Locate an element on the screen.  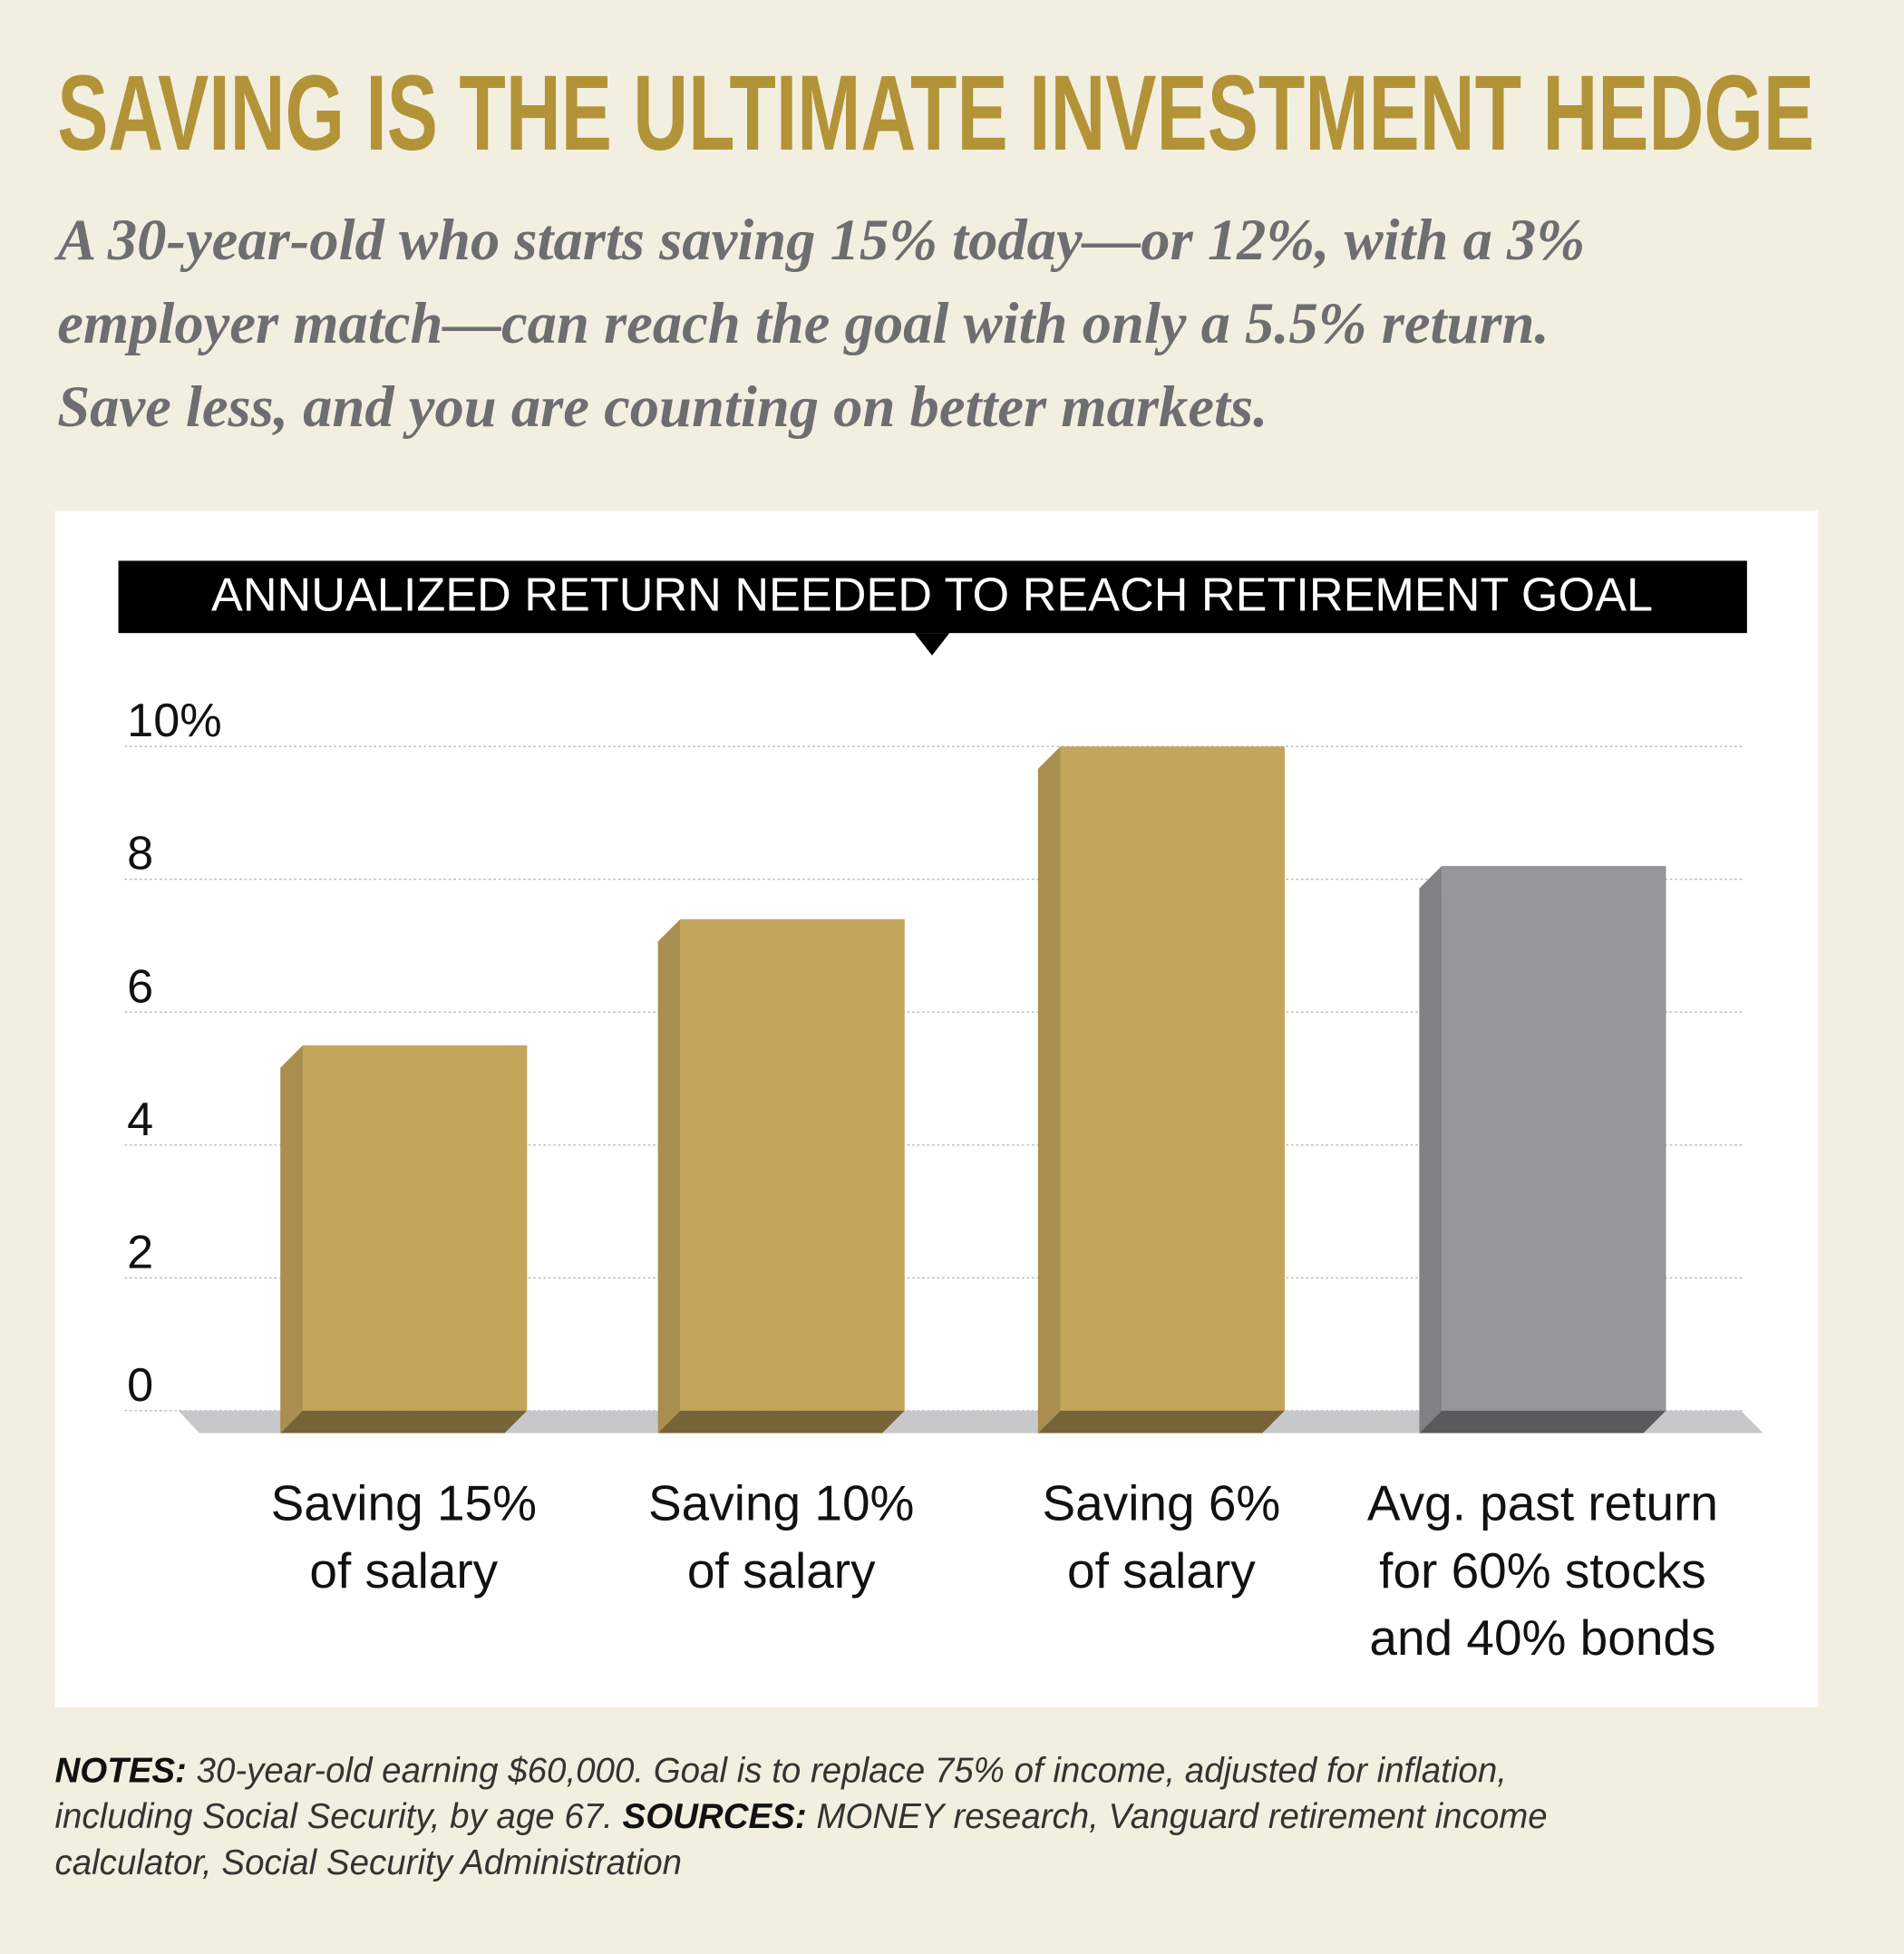
y-tick-label: 0 is located at coordinates (140, 1385).